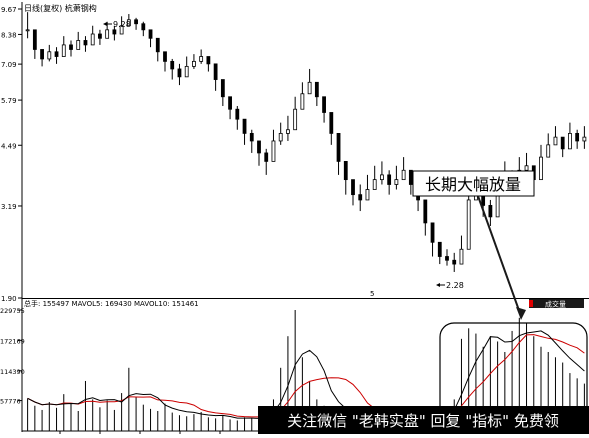 The width and height of the screenshot is (589, 438). I want to click on price-tick-label: 9.67, so click(9, 10).